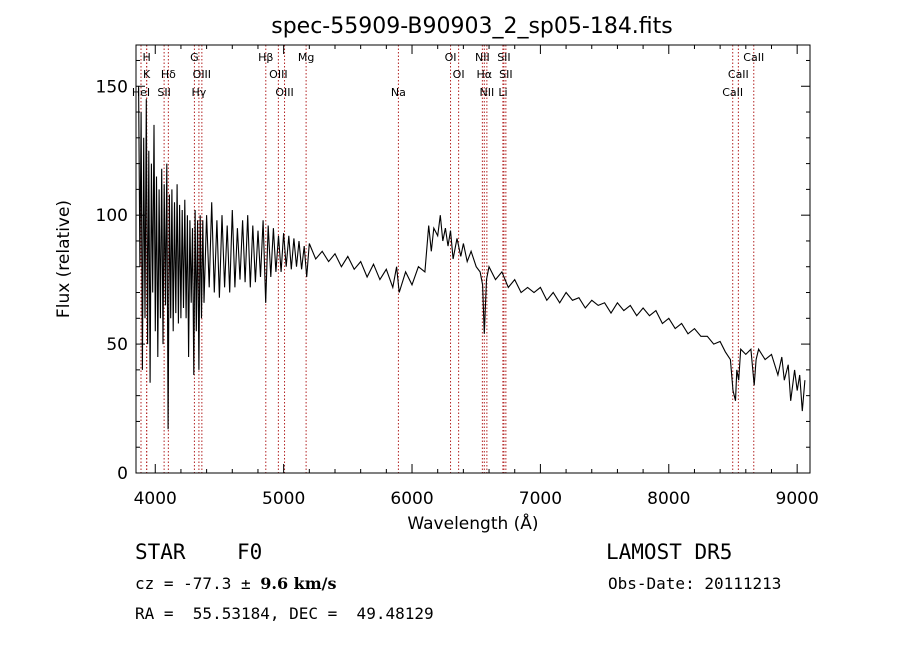 This screenshot has width=900, height=649. Describe the element at coordinates (147, 74) in the screenshot. I see `emission-line-label: K` at that location.